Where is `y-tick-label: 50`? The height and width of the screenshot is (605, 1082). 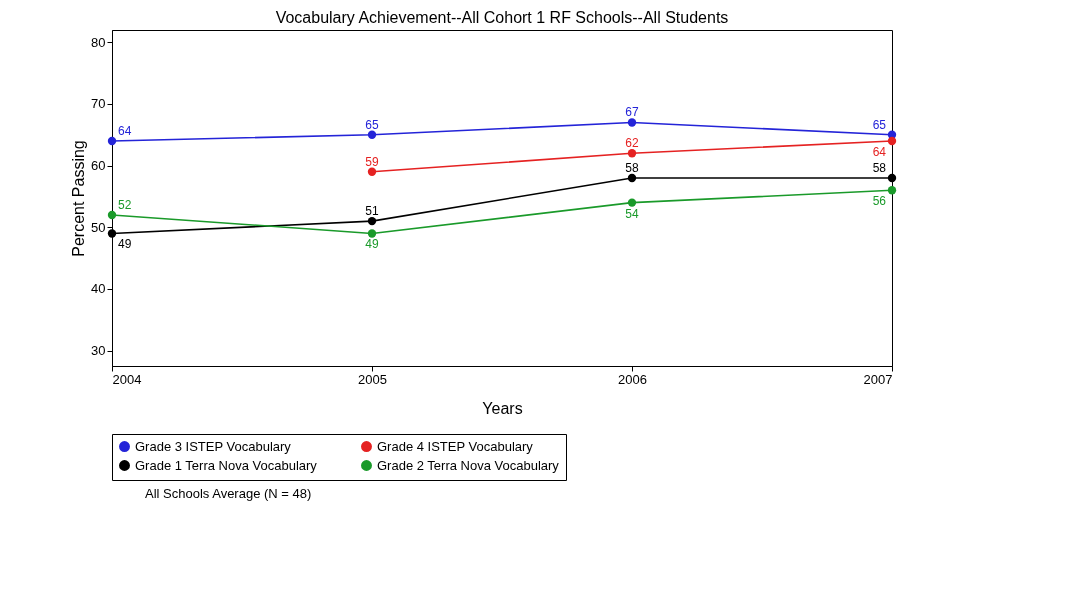
y-tick-label: 50 is located at coordinates (98, 227).